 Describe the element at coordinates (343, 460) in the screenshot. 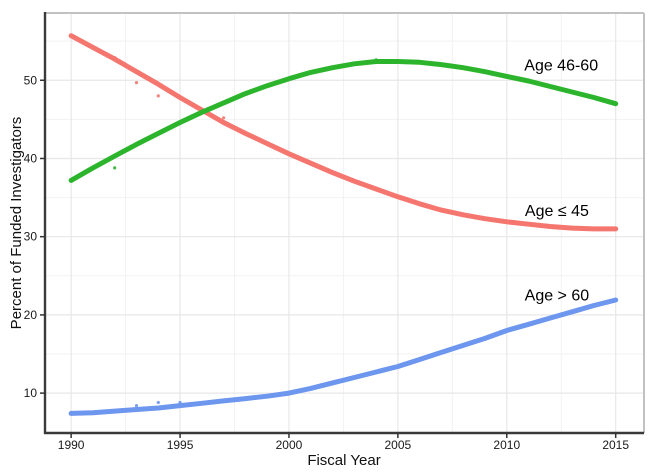

I see `x-axis-title: Fiscal Year` at that location.